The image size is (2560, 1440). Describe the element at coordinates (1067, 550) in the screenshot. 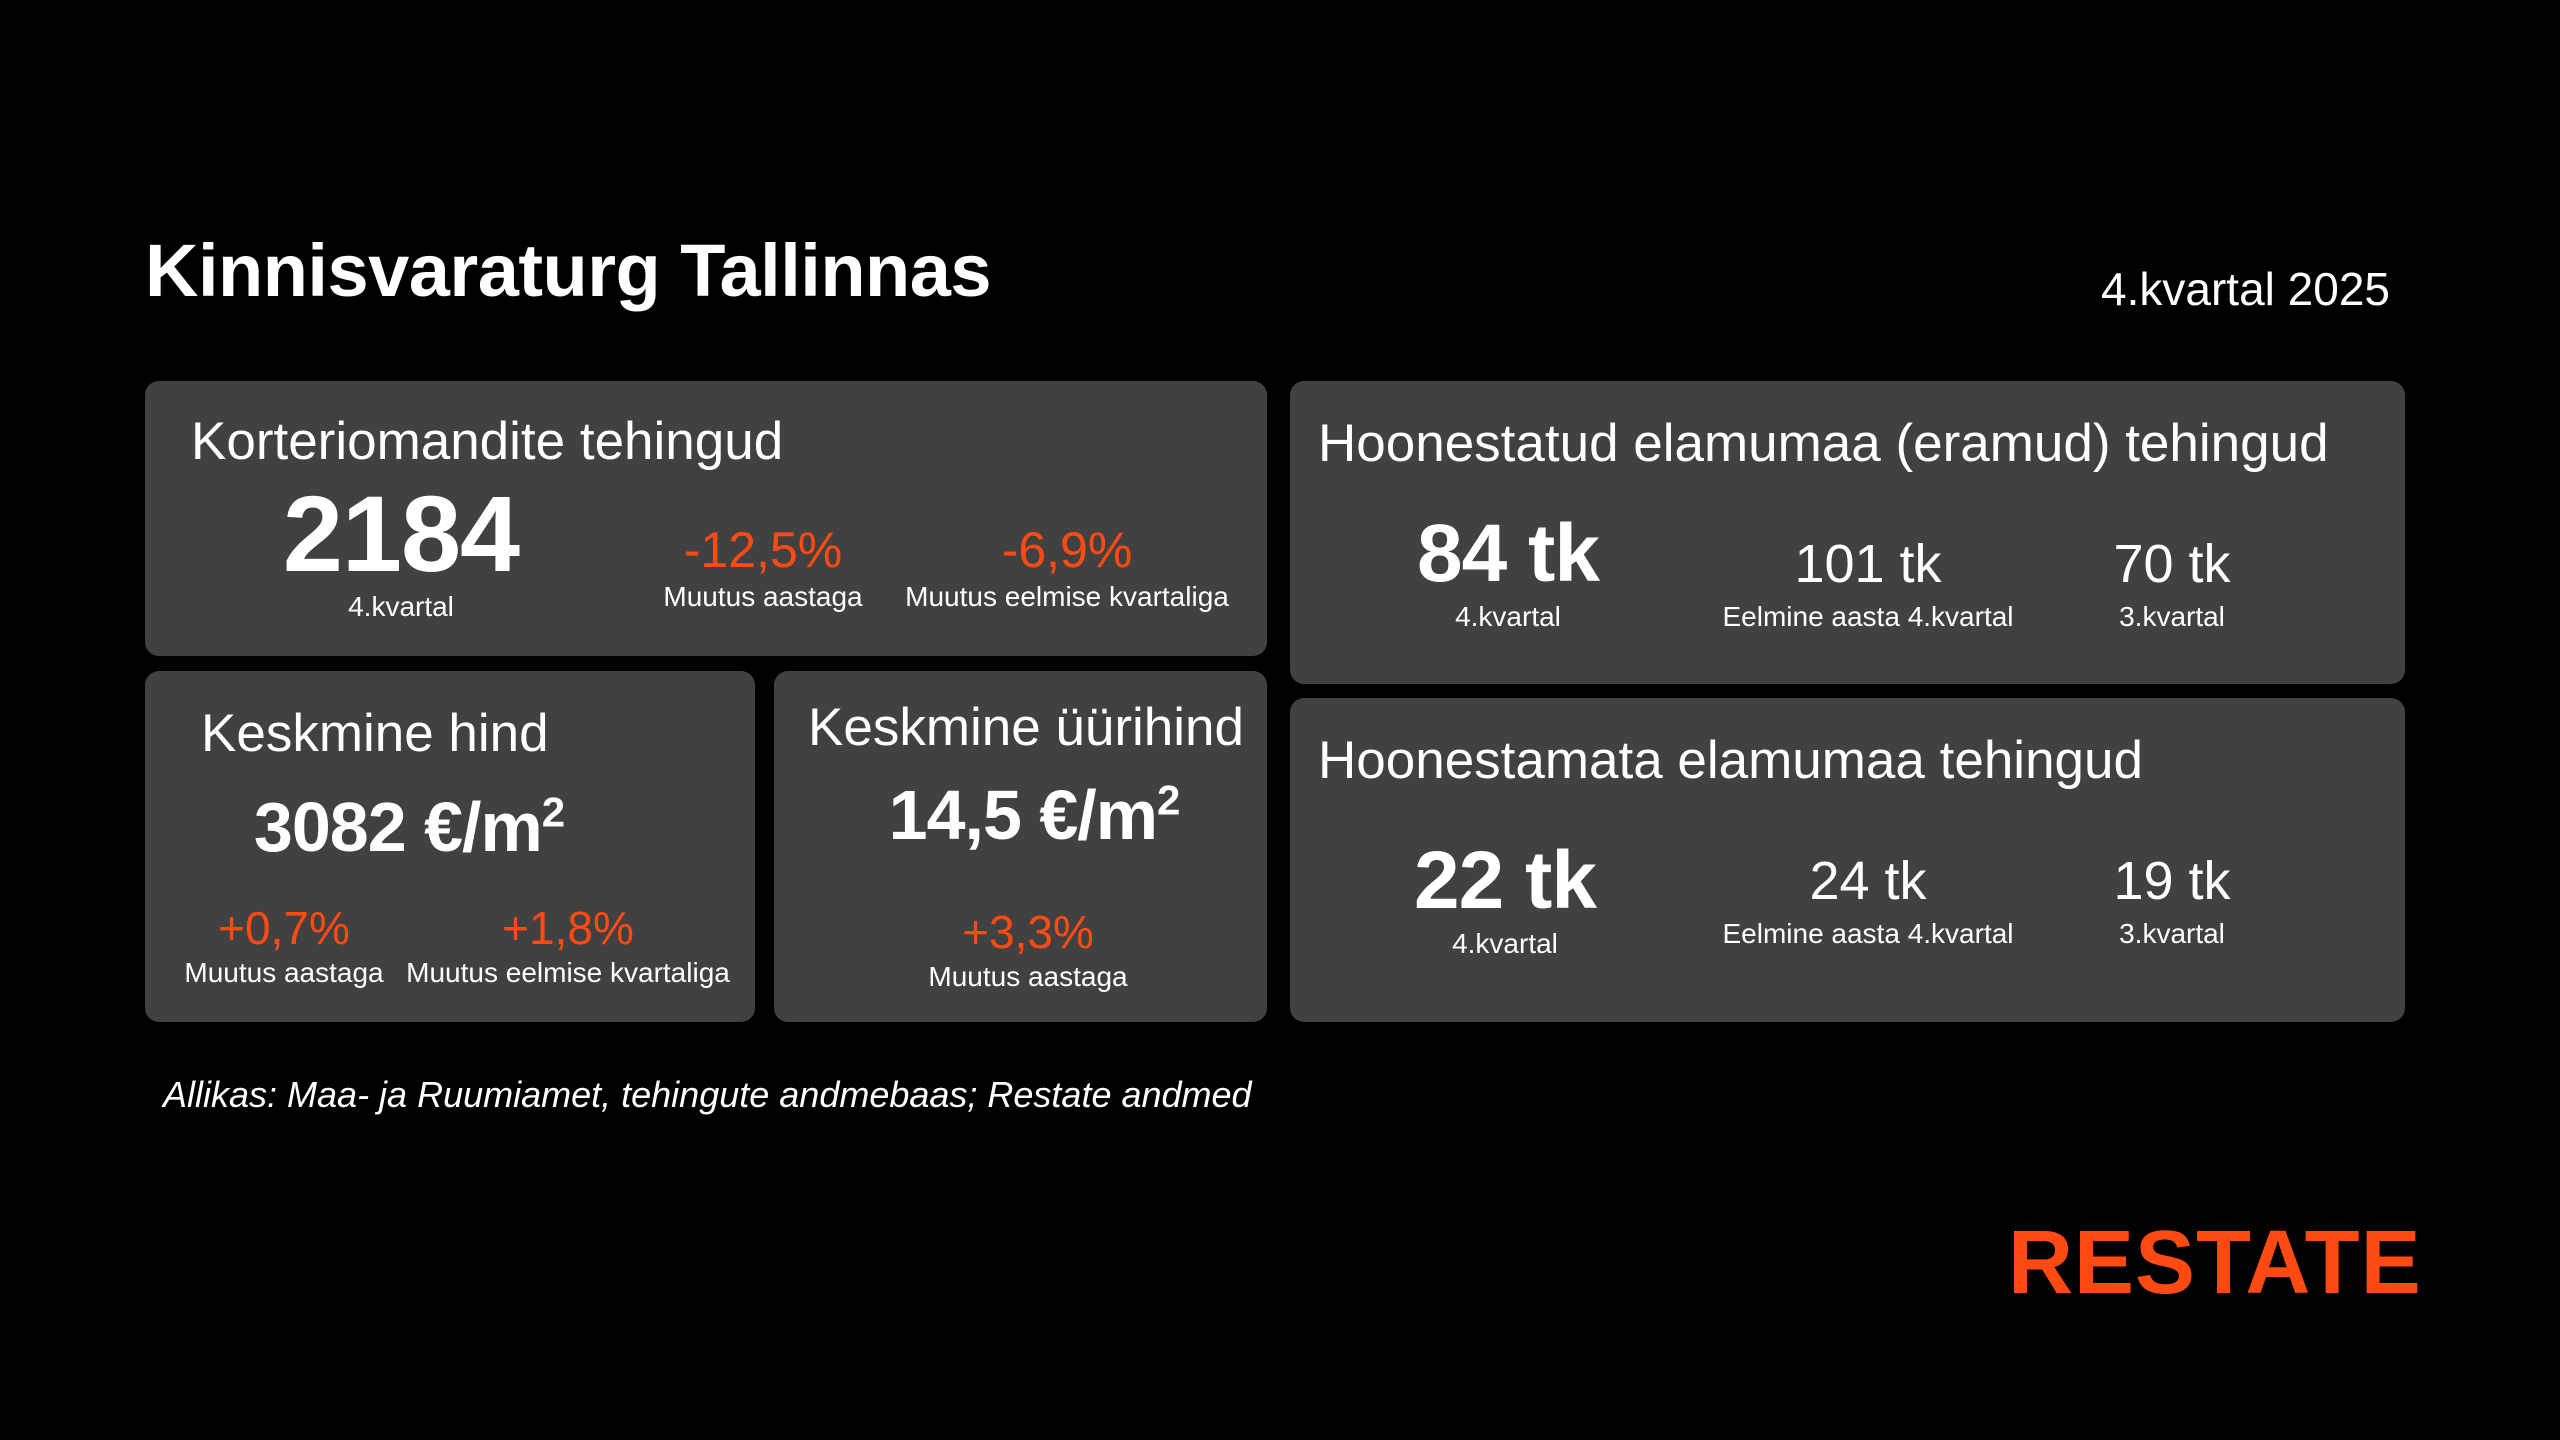

I see `stat-value: -6,9%` at that location.